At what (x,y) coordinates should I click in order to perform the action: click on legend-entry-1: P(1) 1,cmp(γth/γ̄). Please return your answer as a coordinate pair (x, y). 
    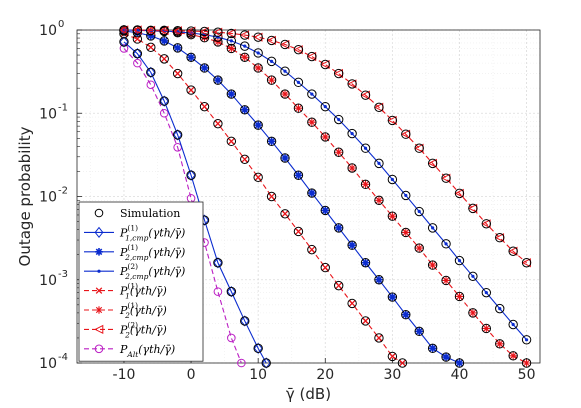
    Looking at the image, I should click on (134, 232).